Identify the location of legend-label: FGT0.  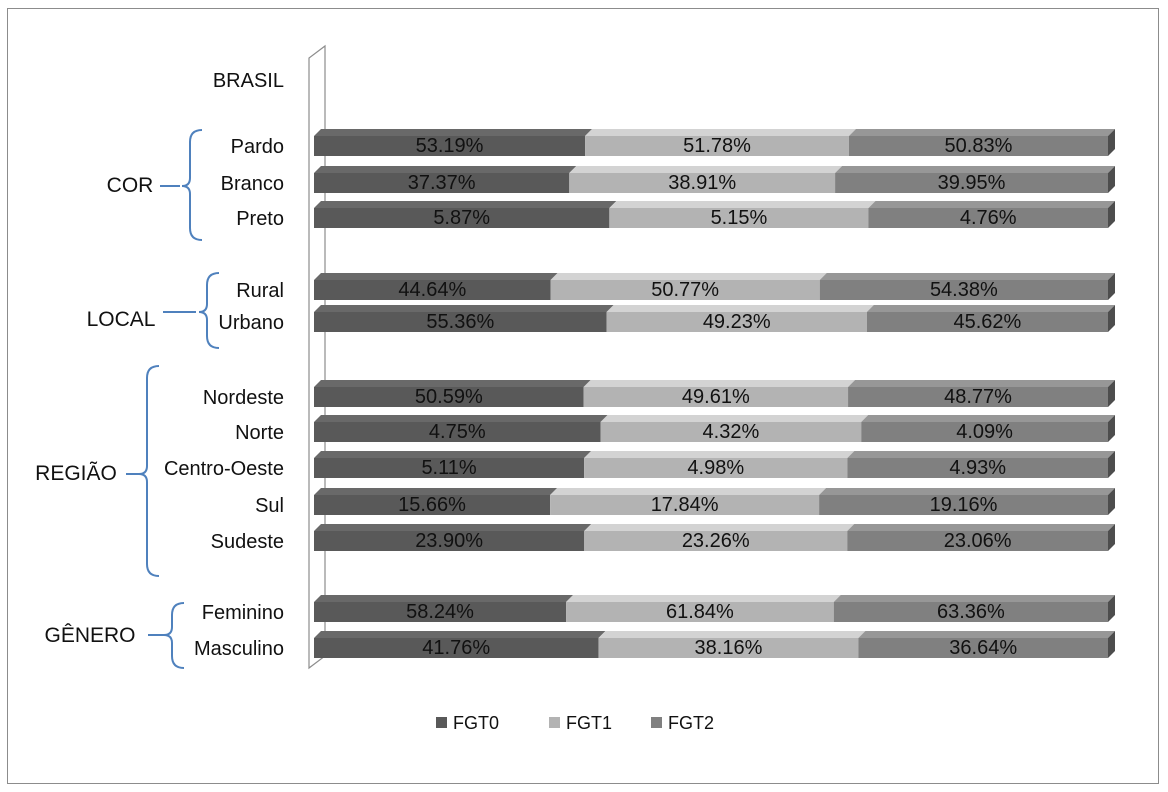
(476, 723).